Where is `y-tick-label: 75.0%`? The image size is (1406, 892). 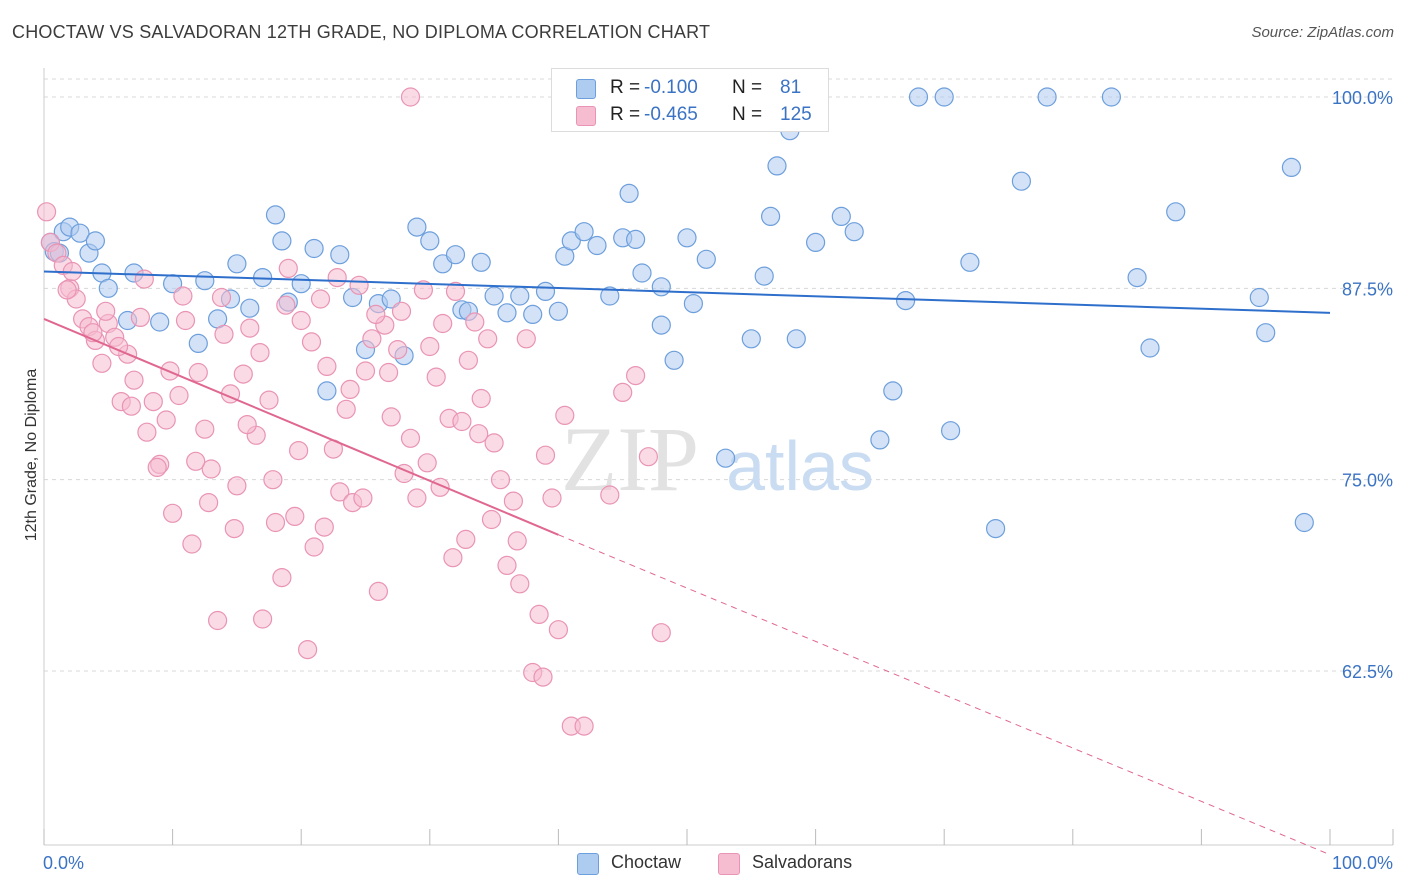
y-tick-label: 75.0% is located at coordinates (1367, 481).